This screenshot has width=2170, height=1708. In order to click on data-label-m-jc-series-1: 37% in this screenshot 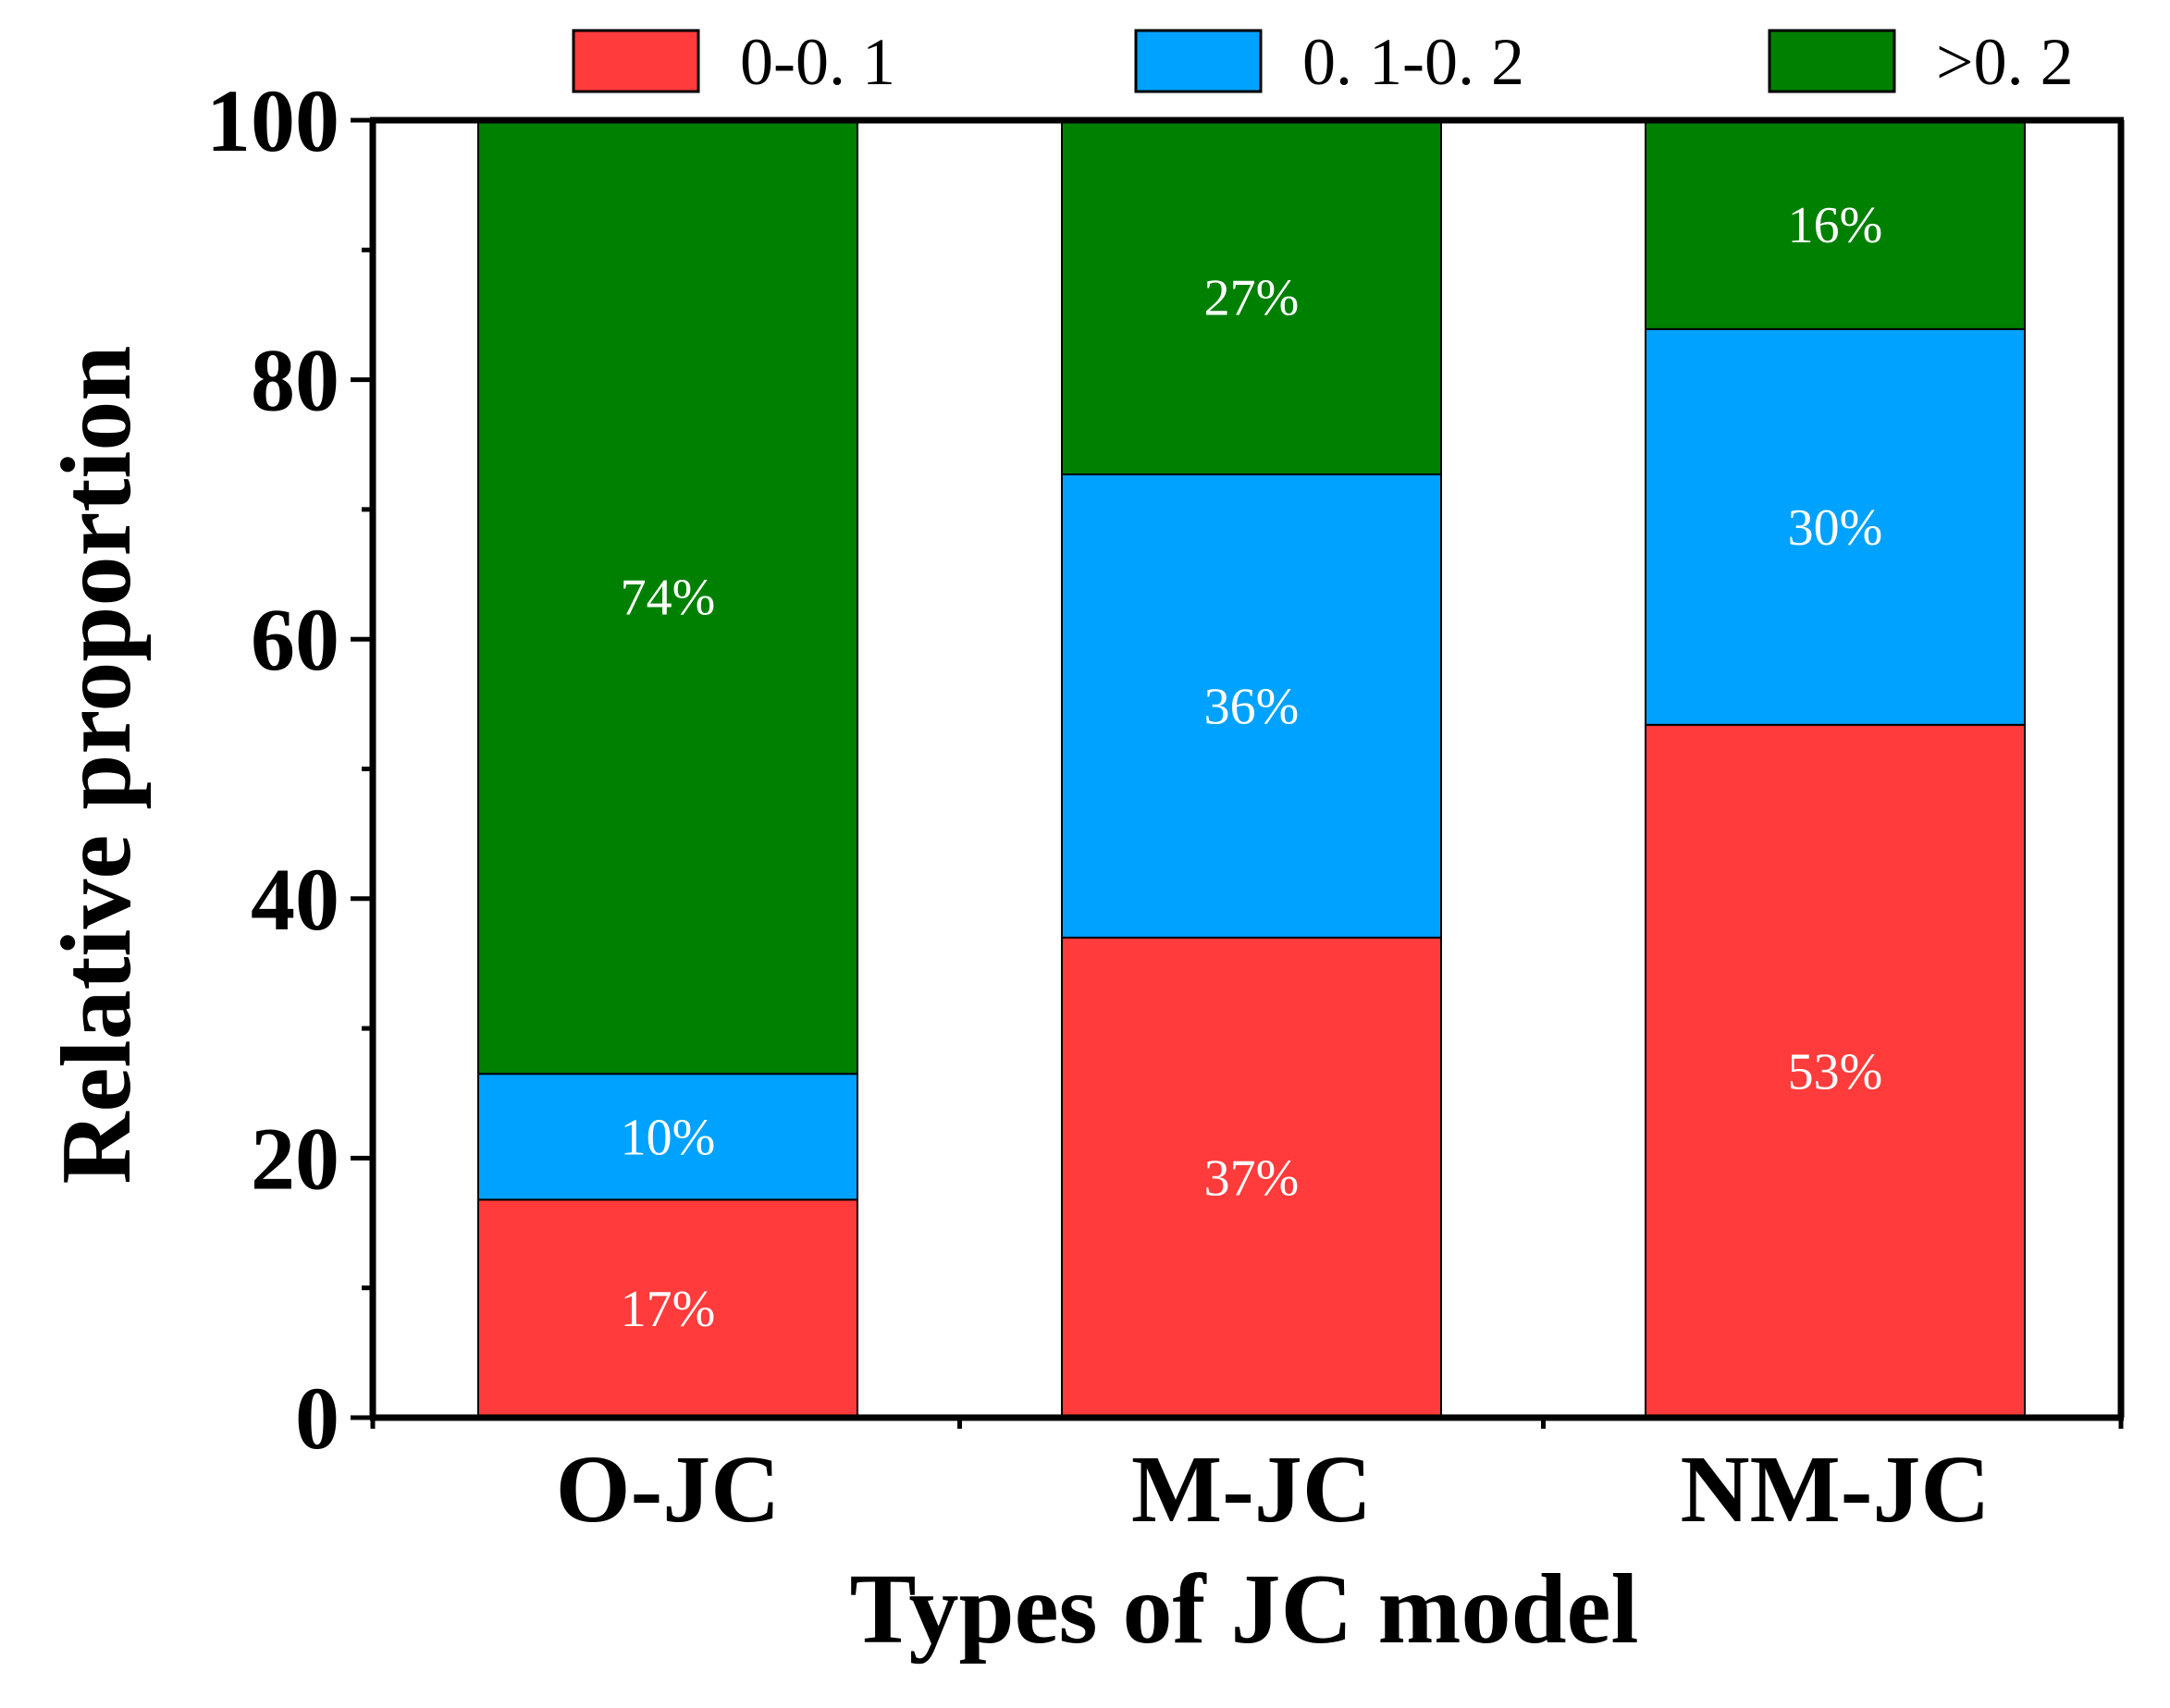, I will do `click(1252, 1178)`.